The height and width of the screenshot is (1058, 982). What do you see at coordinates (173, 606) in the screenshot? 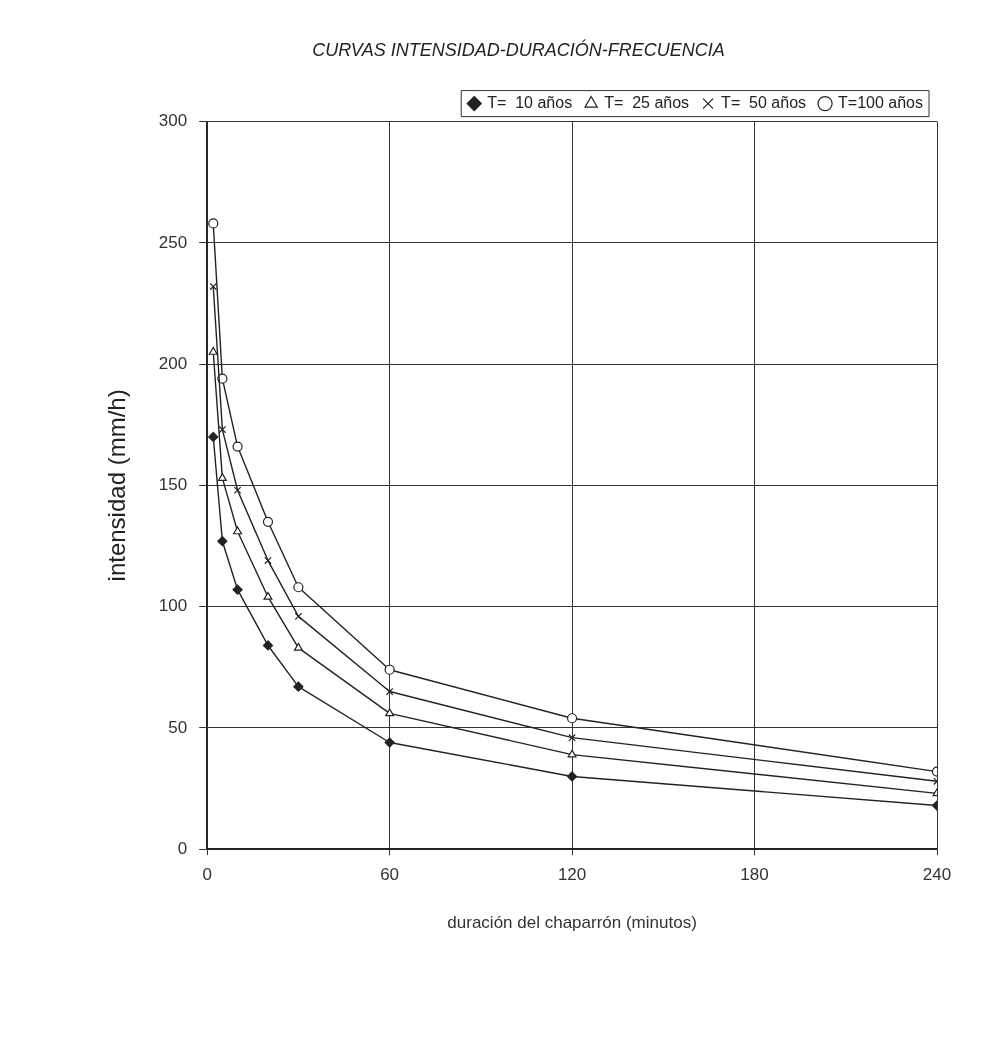
I see `y-tick-label: 100` at bounding box center [173, 606].